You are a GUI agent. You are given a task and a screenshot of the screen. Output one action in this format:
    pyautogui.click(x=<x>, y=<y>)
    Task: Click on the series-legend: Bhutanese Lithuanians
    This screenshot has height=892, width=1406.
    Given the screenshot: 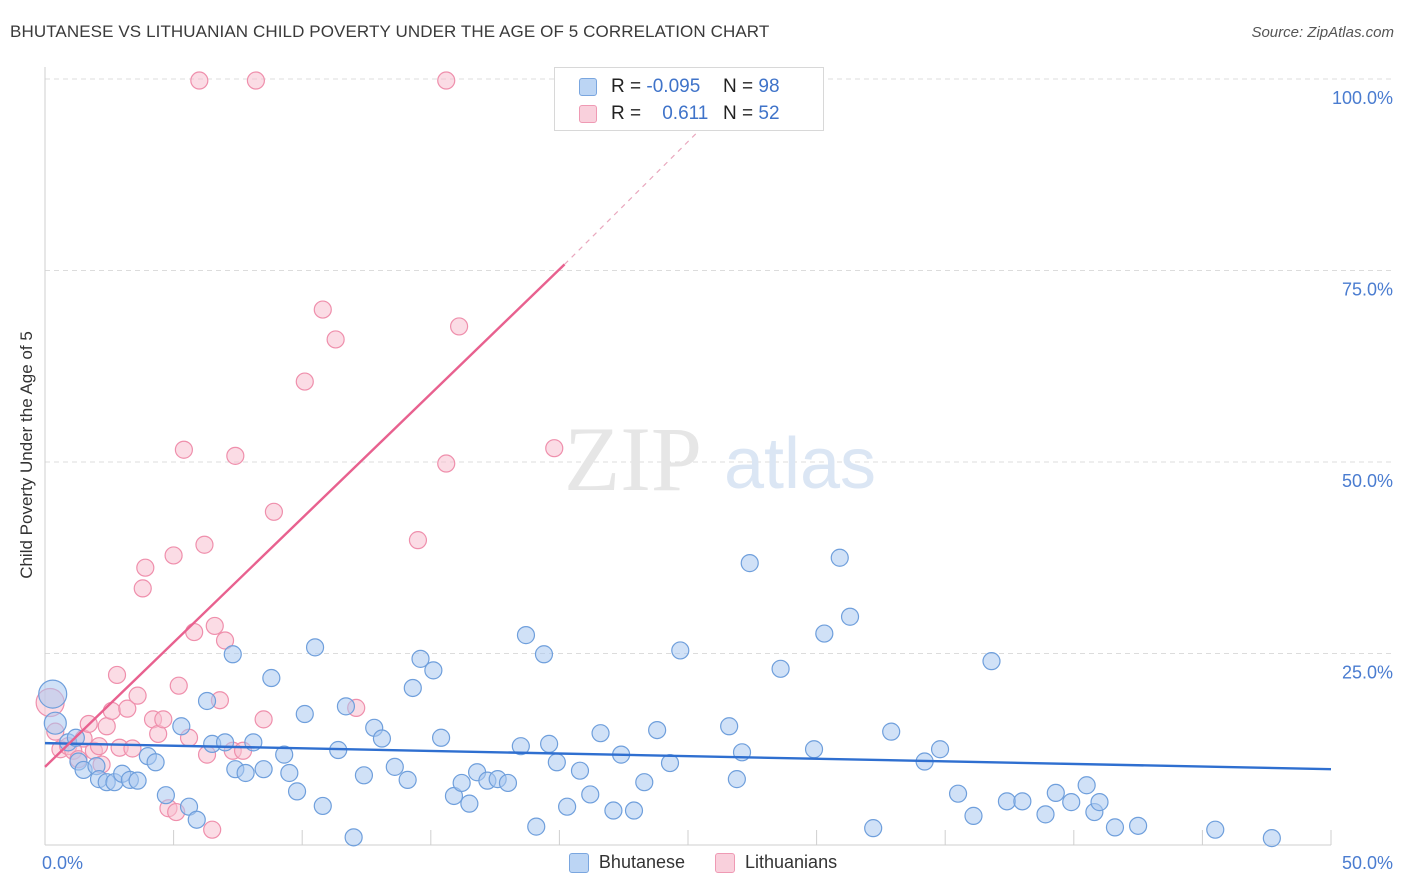 What is the action you would take?
    pyautogui.click(x=703, y=862)
    